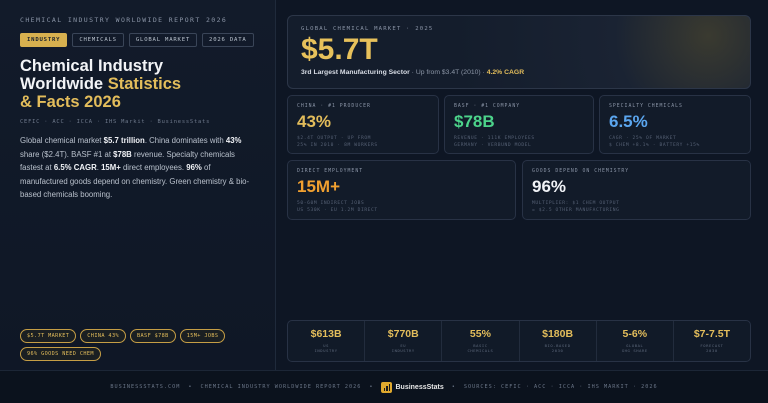 The height and width of the screenshot is (403, 768). What do you see at coordinates (228, 40) in the screenshot?
I see `tag-2026-data: 2026 DATA` at bounding box center [228, 40].